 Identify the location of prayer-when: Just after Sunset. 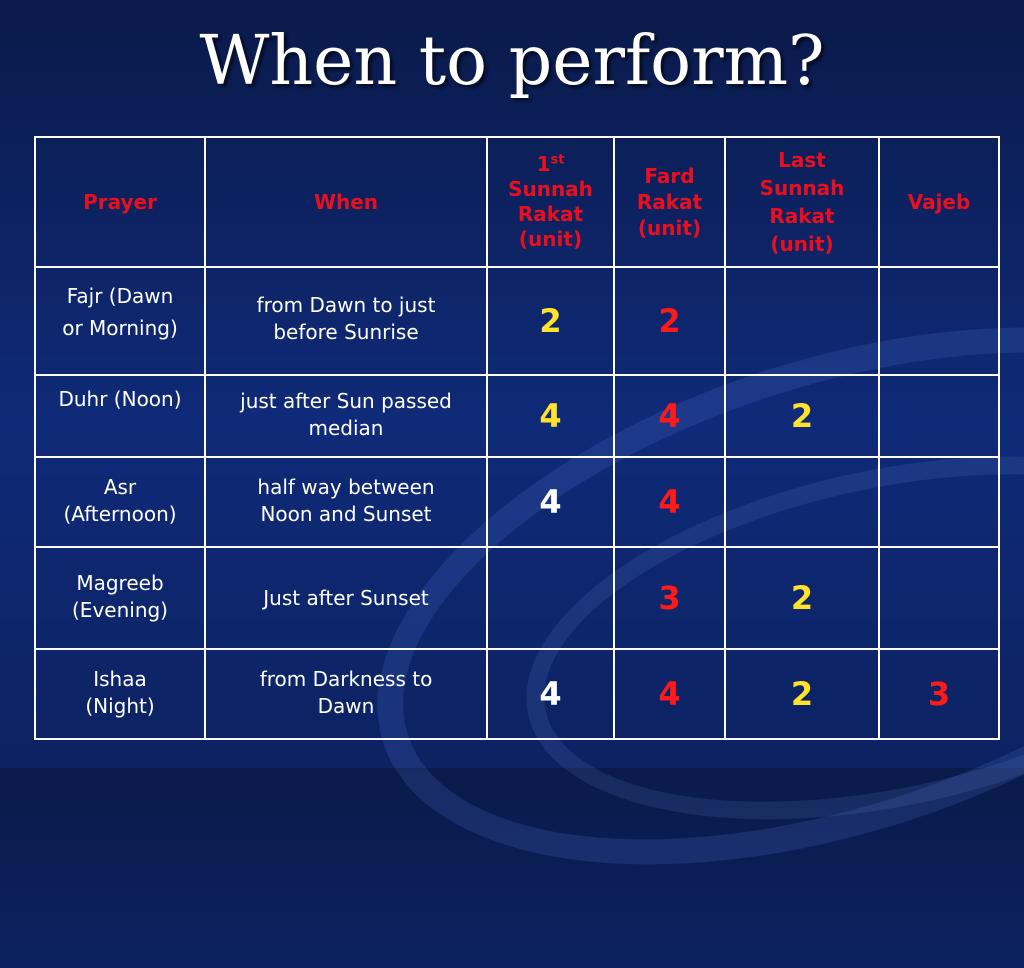
(346, 598).